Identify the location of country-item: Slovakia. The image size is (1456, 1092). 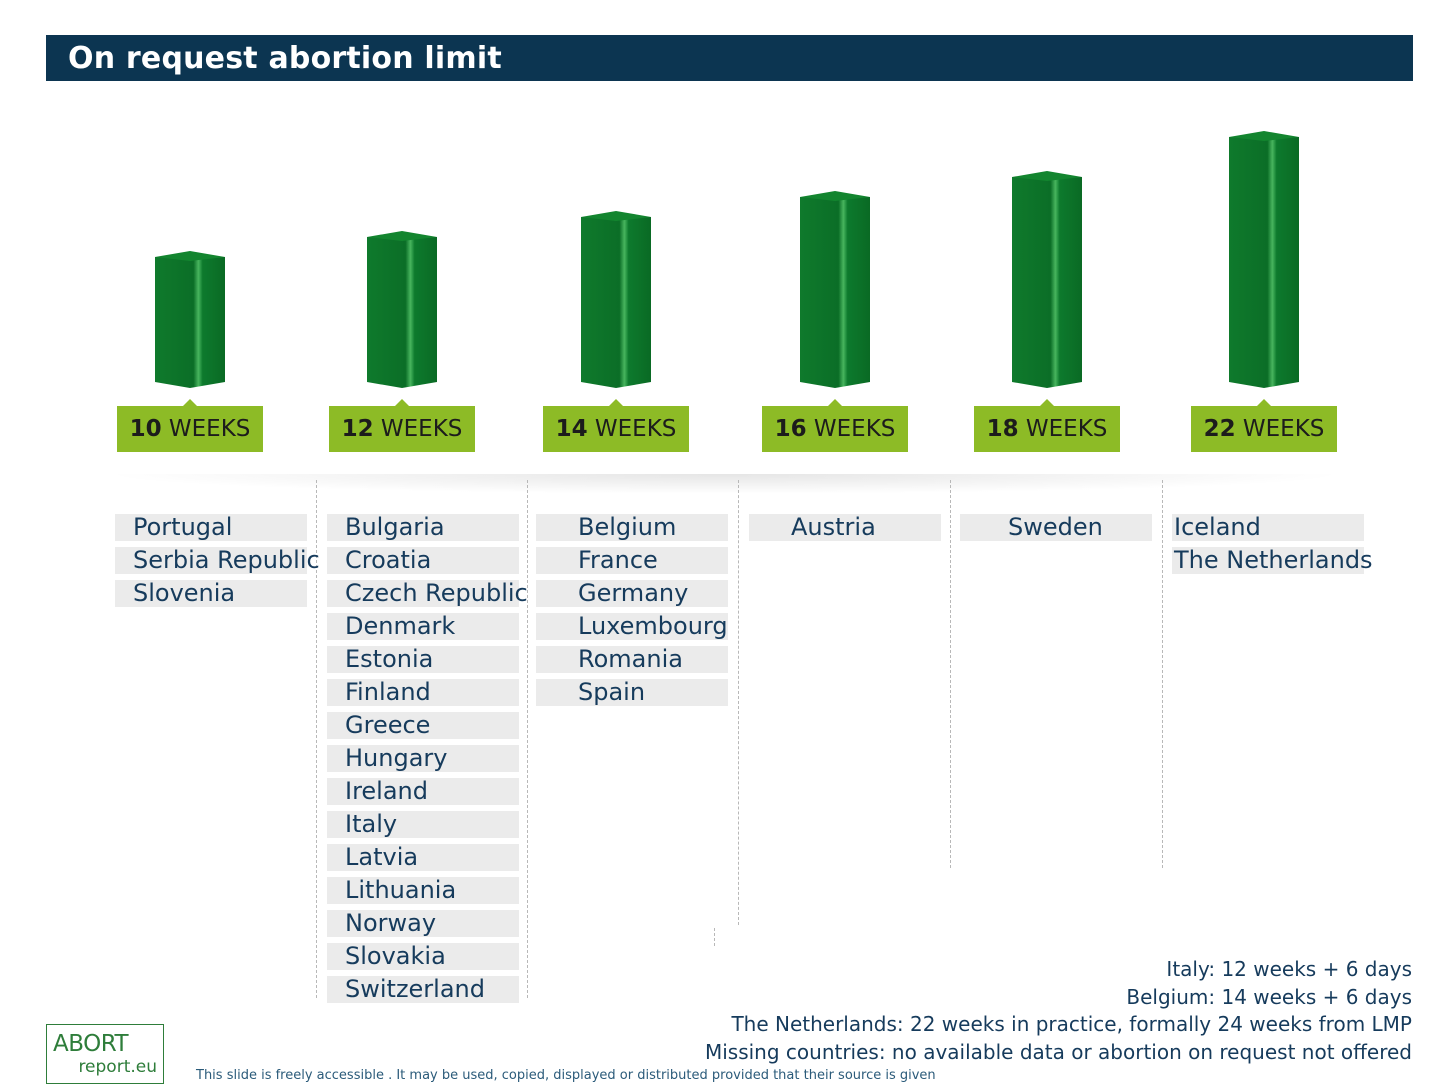
(423, 956).